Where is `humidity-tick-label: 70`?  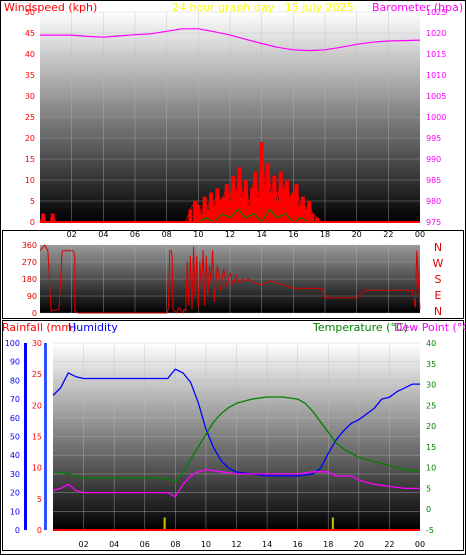
humidity-tick-label: 70 is located at coordinates (15, 399).